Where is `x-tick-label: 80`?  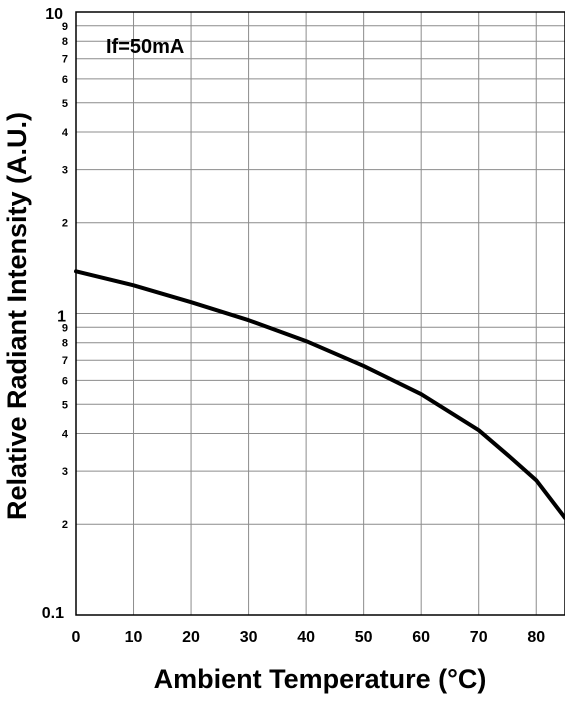 x-tick-label: 80 is located at coordinates (536, 637).